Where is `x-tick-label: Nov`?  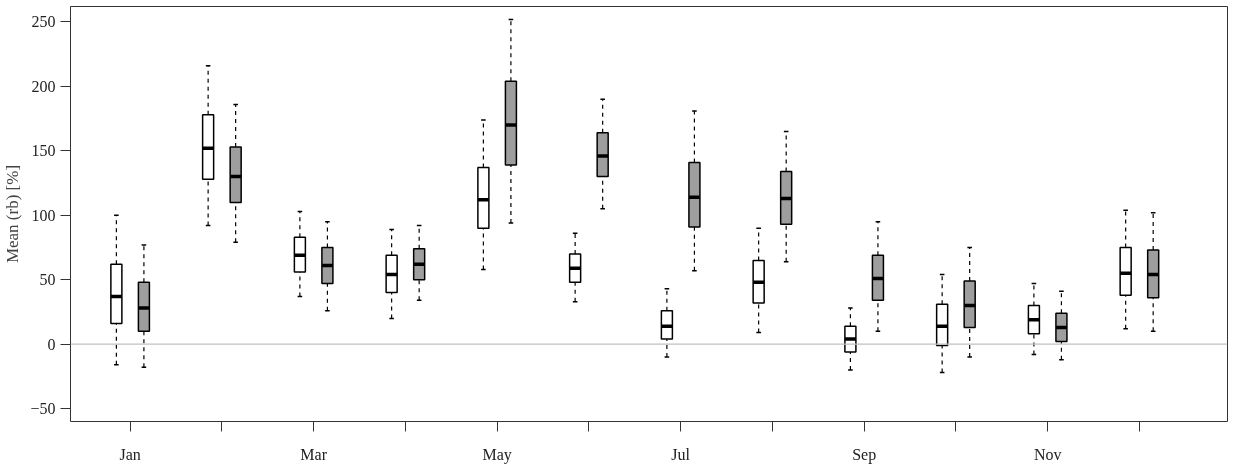
x-tick-label: Nov is located at coordinates (1047, 454).